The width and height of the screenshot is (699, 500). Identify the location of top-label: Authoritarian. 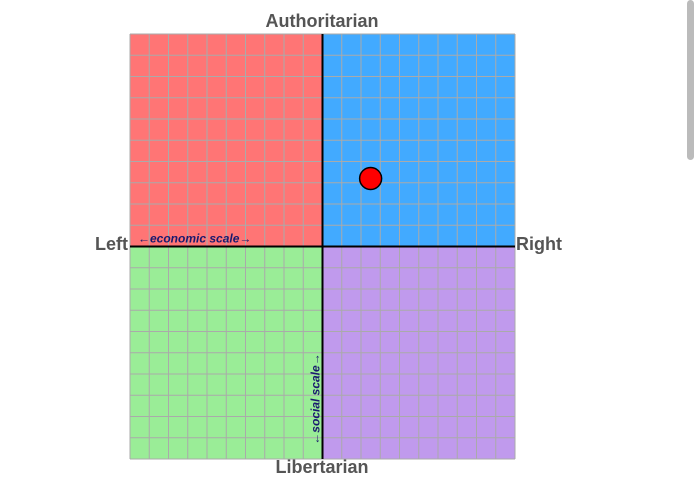
(321, 21).